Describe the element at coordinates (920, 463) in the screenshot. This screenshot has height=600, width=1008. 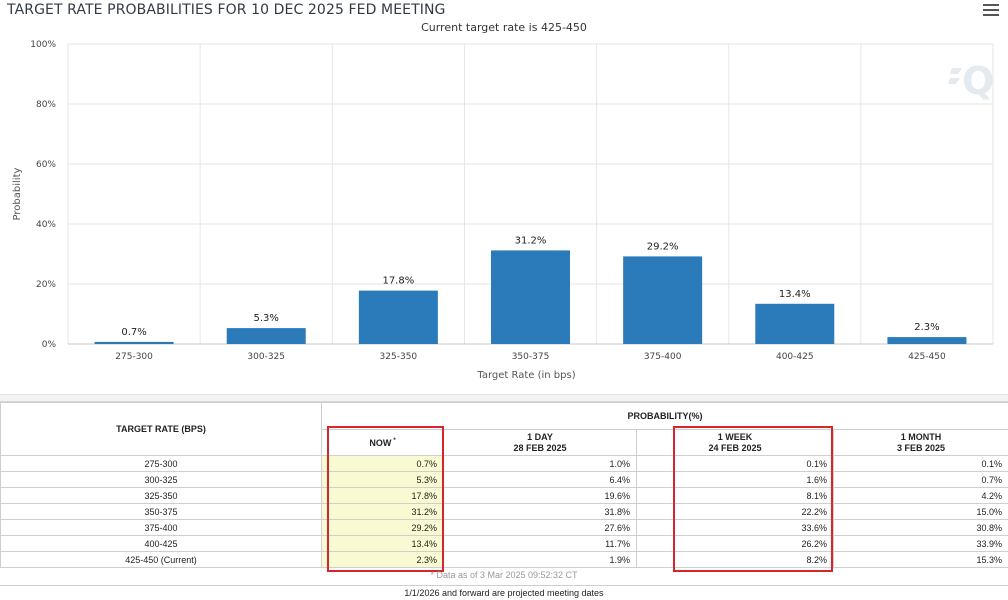
I see `one-month-cell: 0.1%` at that location.